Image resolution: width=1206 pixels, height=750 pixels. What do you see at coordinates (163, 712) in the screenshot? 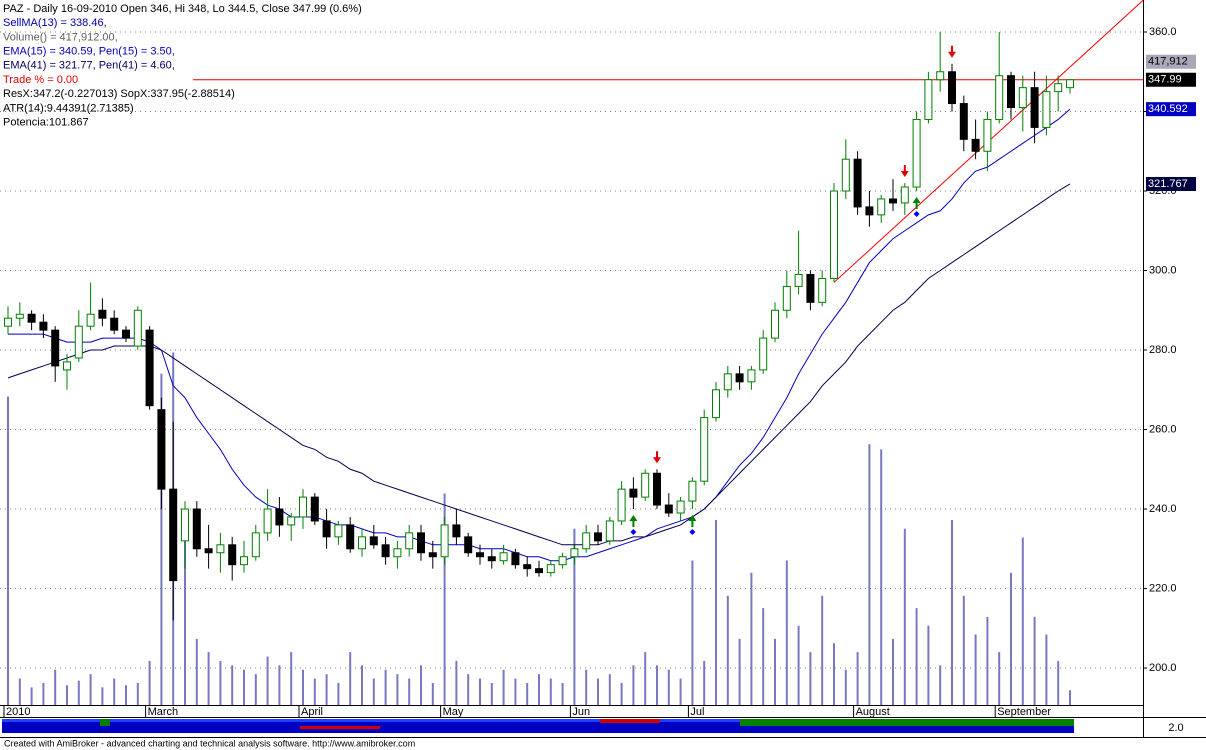
I see `x-tick-label: March` at bounding box center [163, 712].